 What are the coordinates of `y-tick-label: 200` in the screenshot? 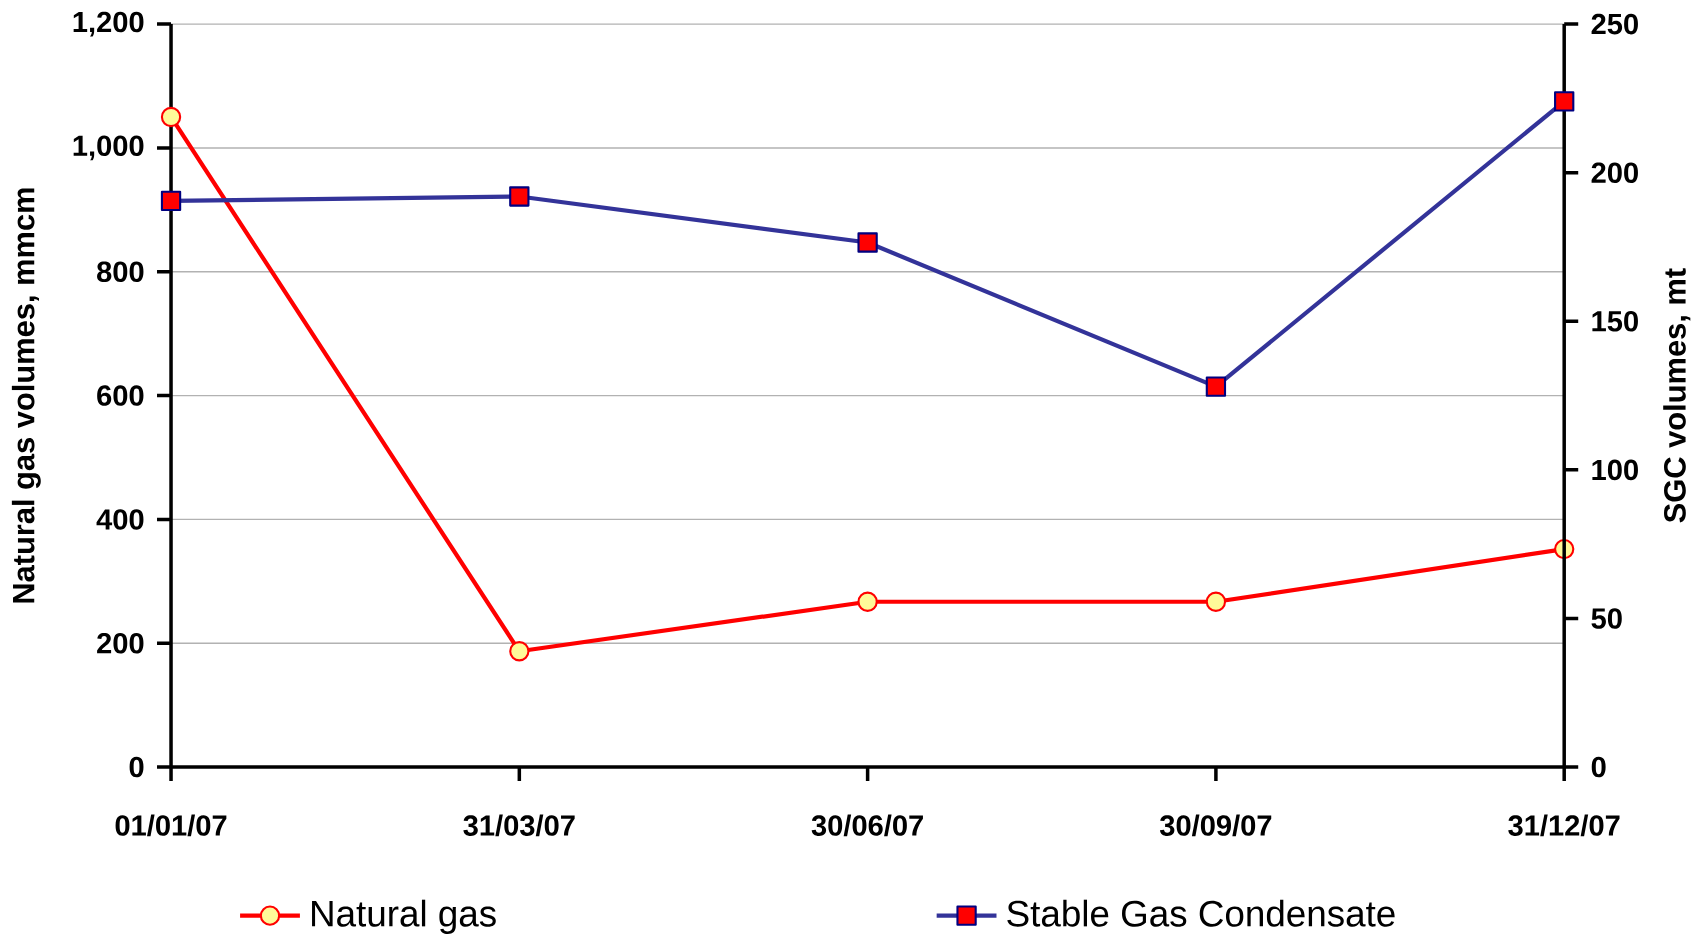 It's located at (120, 643).